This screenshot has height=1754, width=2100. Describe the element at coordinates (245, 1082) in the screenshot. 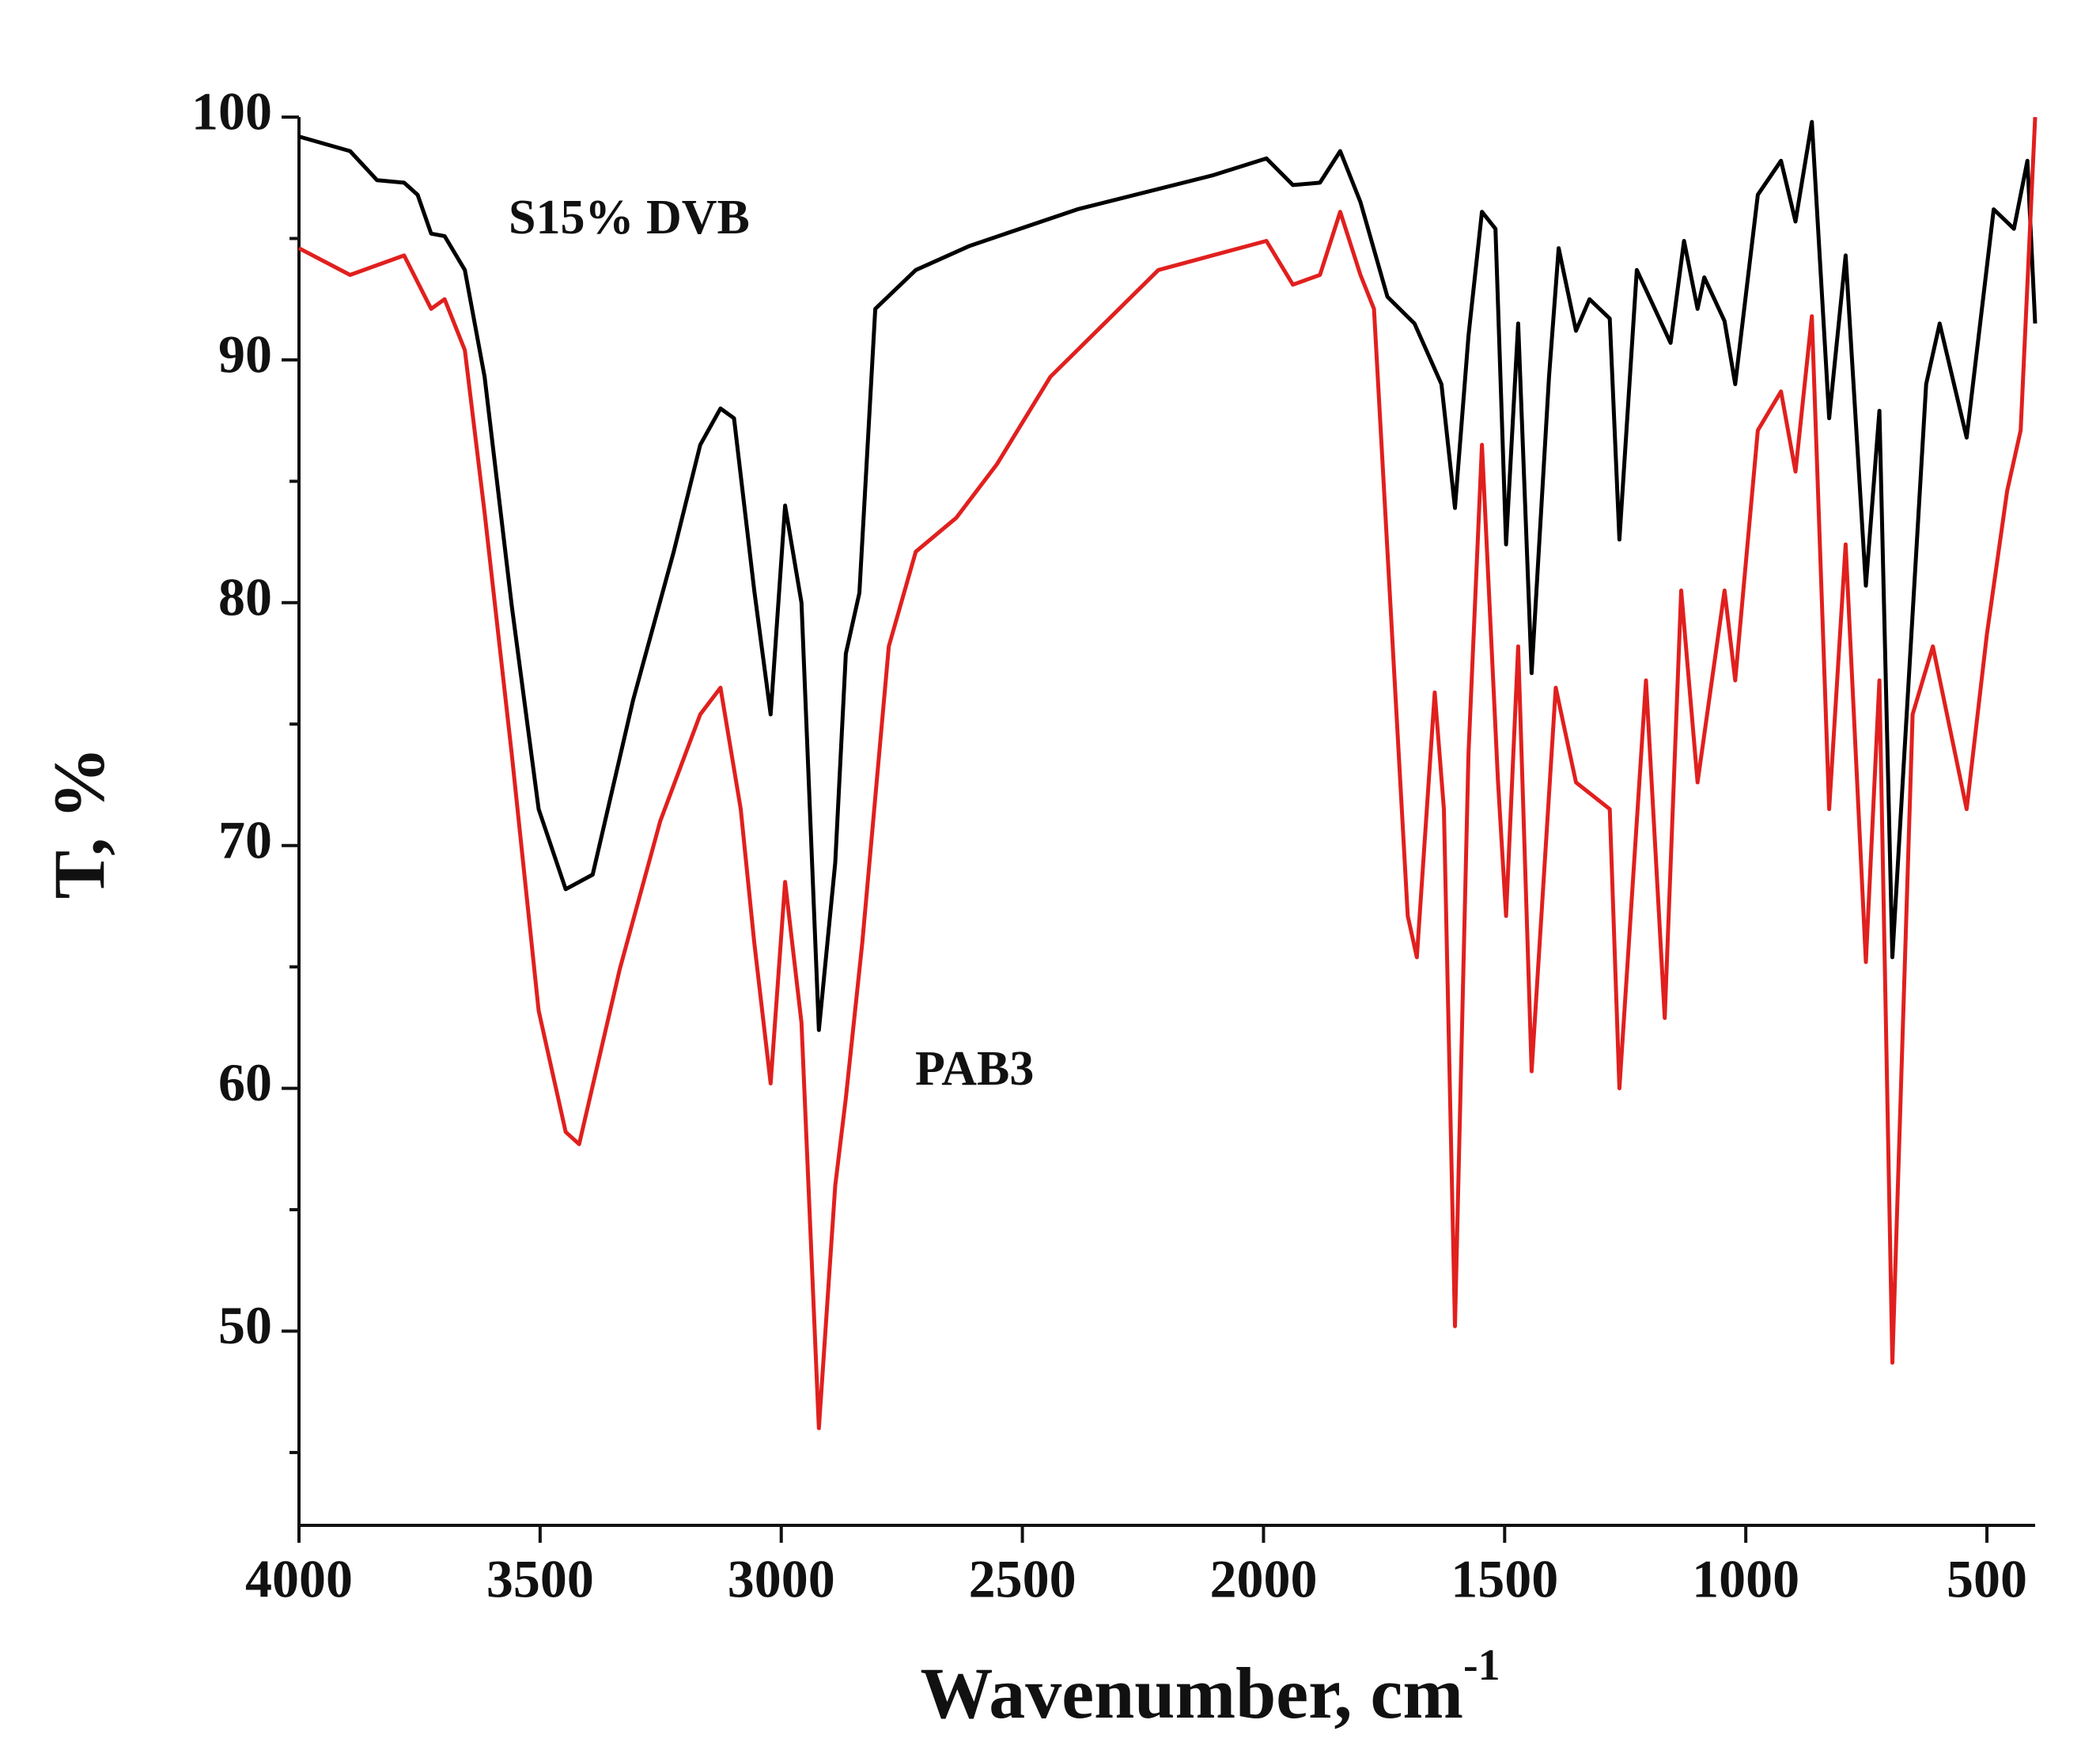

I see `y-tick-label: 60` at that location.